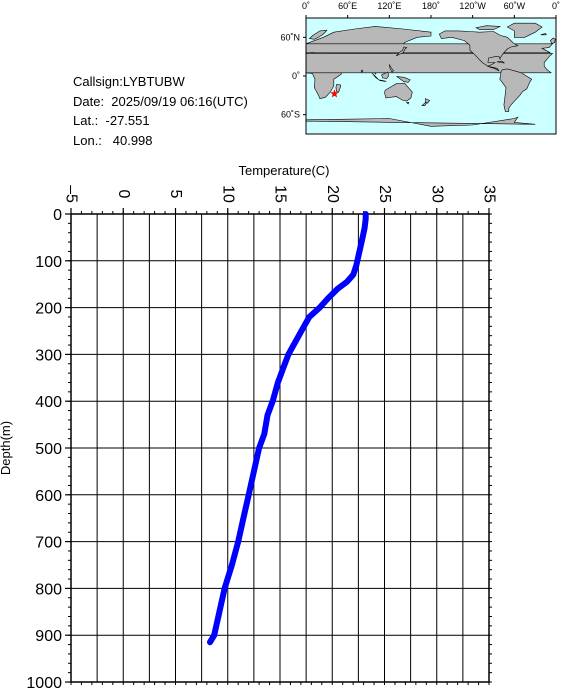 The height and width of the screenshot is (690, 564). Describe the element at coordinates (384, 194) in the screenshot. I see `x-tick-label: 25` at that location.